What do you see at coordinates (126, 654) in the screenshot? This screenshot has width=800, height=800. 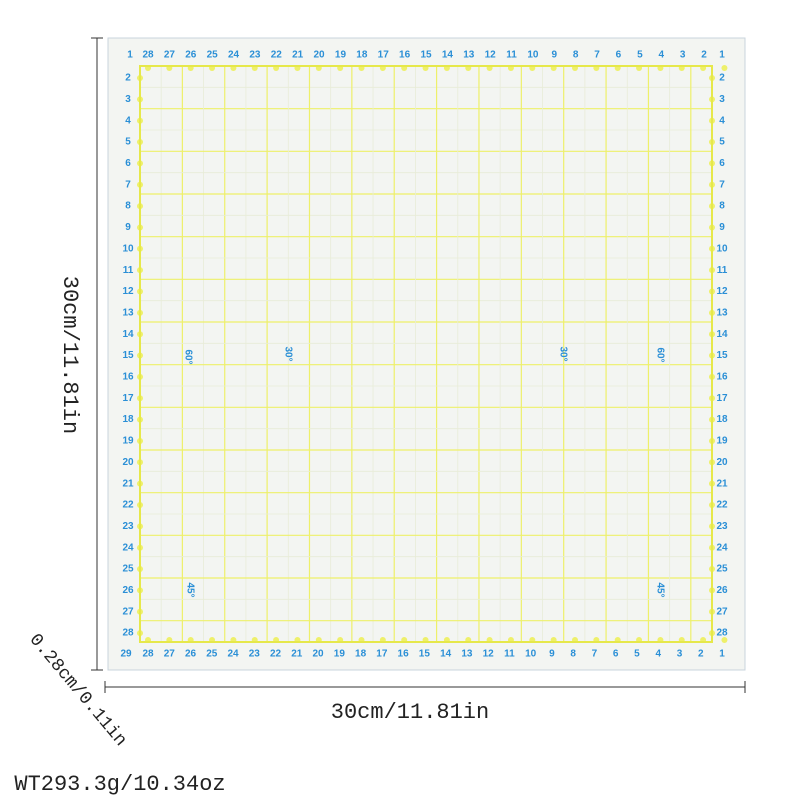 I see `ruler-number: 29` at bounding box center [126, 654].